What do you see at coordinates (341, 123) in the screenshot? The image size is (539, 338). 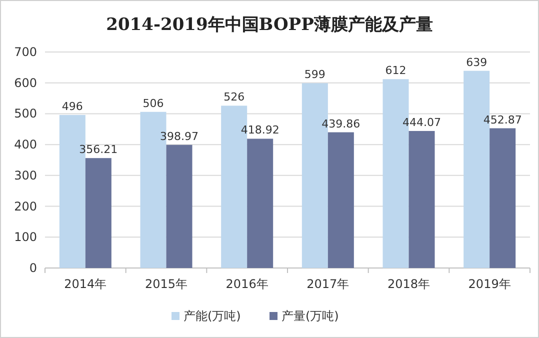 I see `data-label: 439.86` at bounding box center [341, 123].